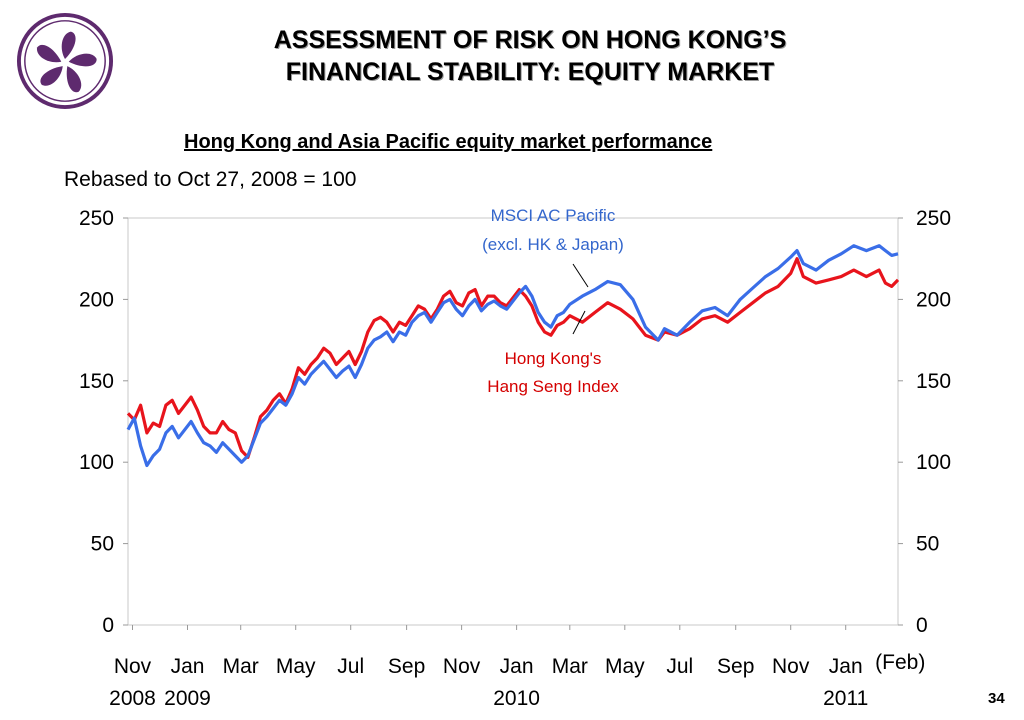 The image size is (1024, 720). Describe the element at coordinates (900, 662) in the screenshot. I see `x-tick-label: (Feb)` at that location.